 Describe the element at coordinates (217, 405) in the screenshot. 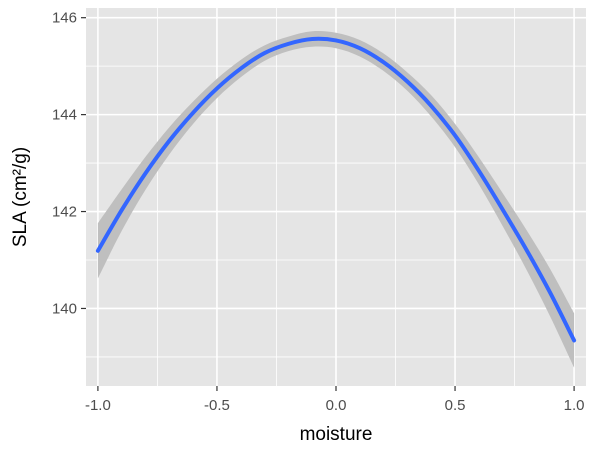

I see `x-tick-label: -0.5` at that location.